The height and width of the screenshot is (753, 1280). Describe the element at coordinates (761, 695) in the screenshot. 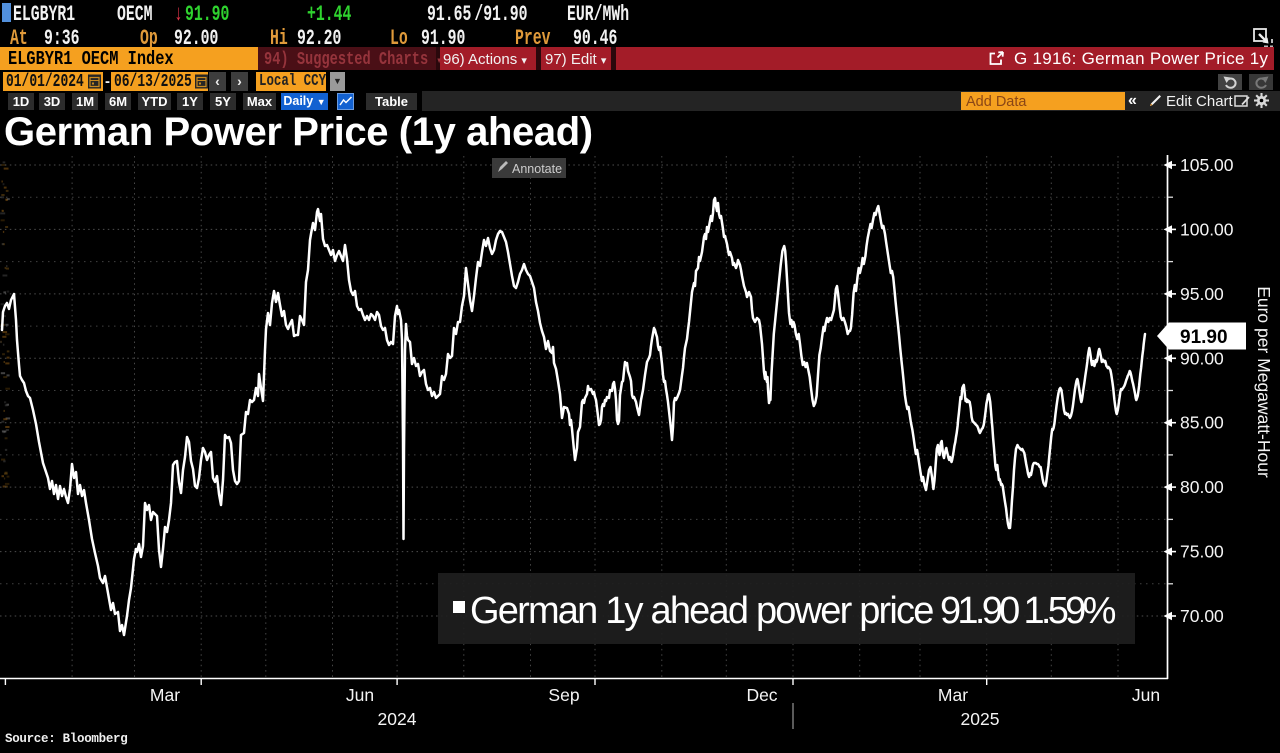

I see `svg-text: Dec` at that location.